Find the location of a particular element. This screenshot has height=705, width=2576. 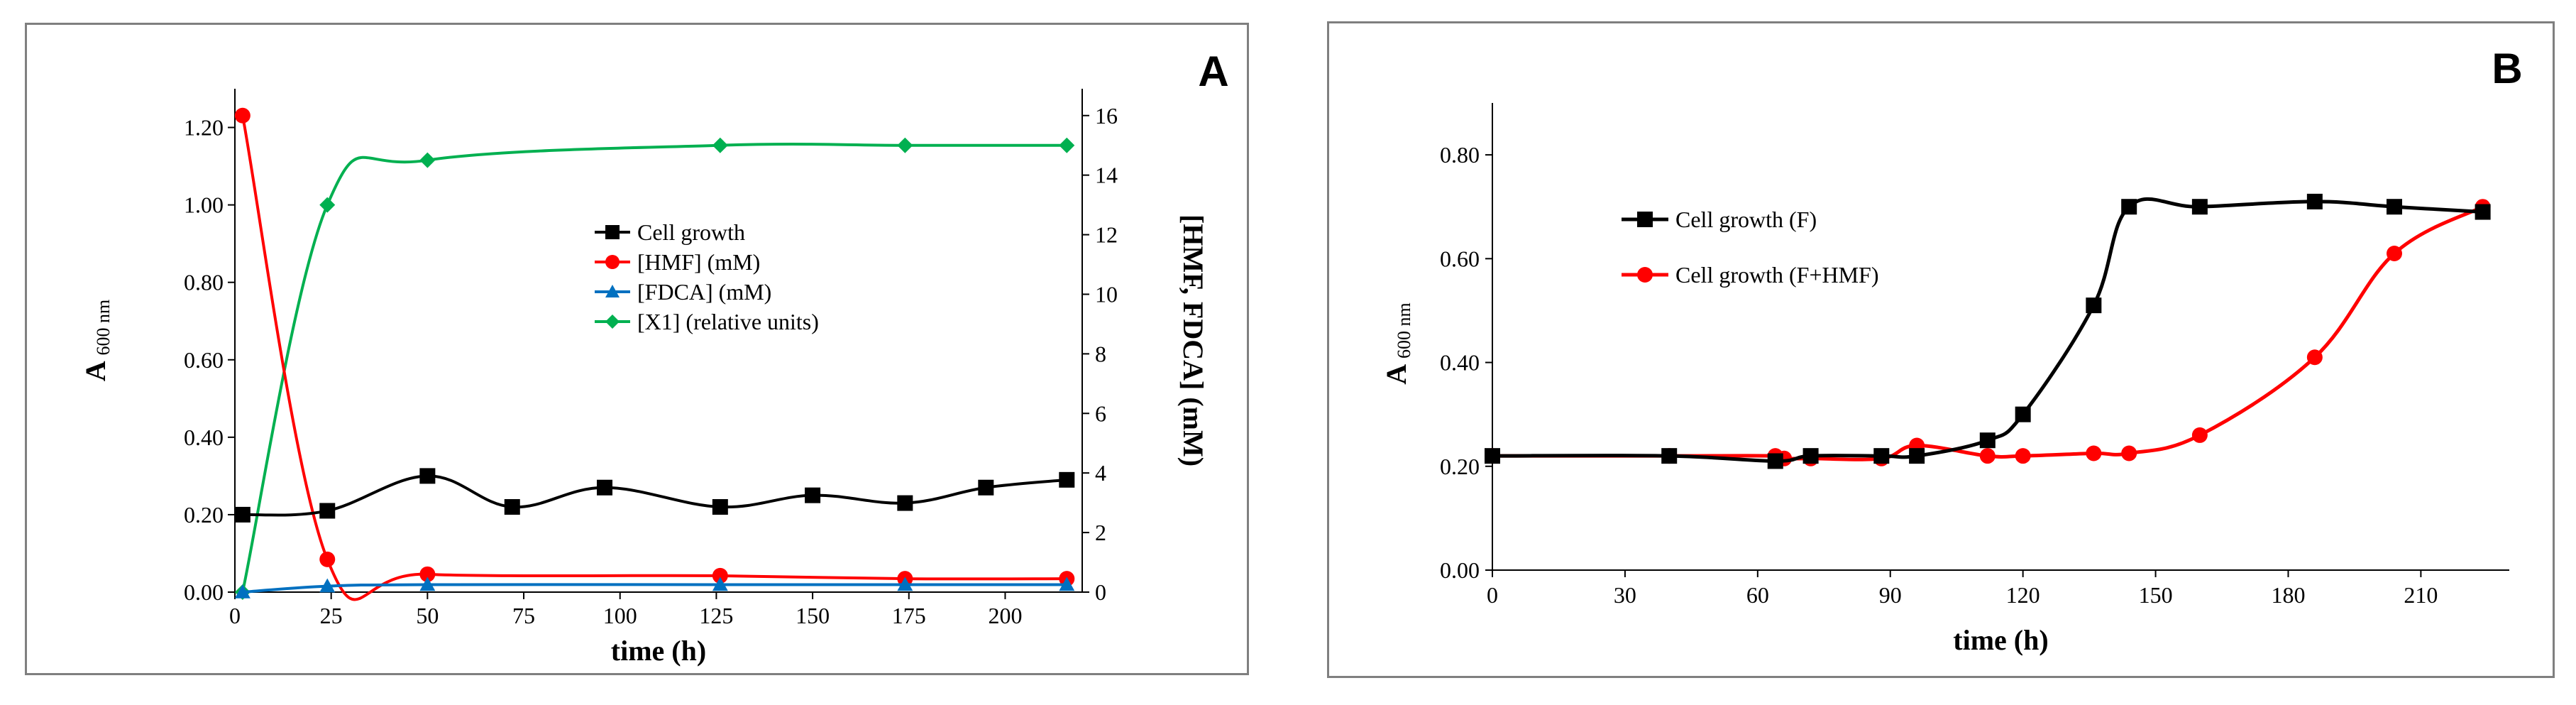

x-tick-label: 180 is located at coordinates (2288, 595).